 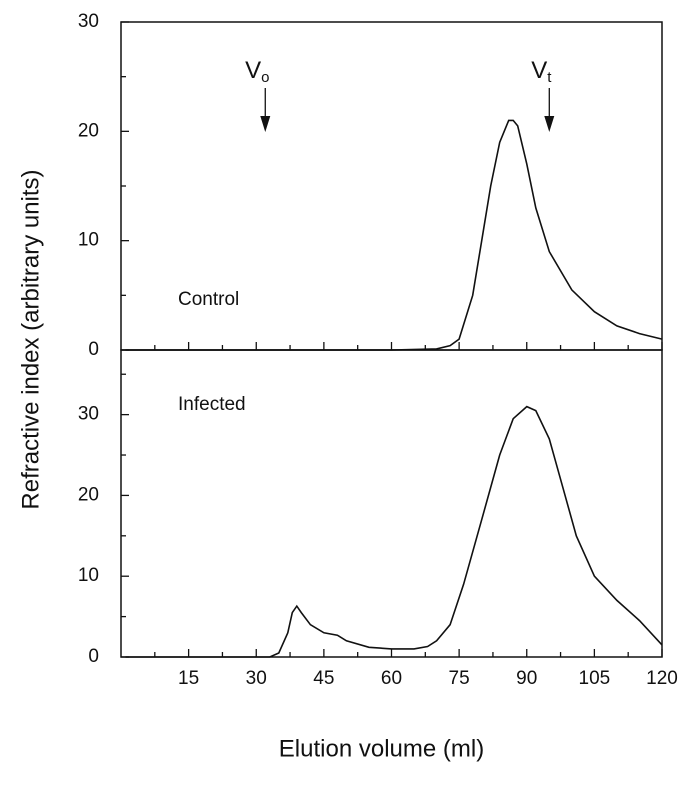 I want to click on x-tick-label: 60, so click(x=391, y=678).